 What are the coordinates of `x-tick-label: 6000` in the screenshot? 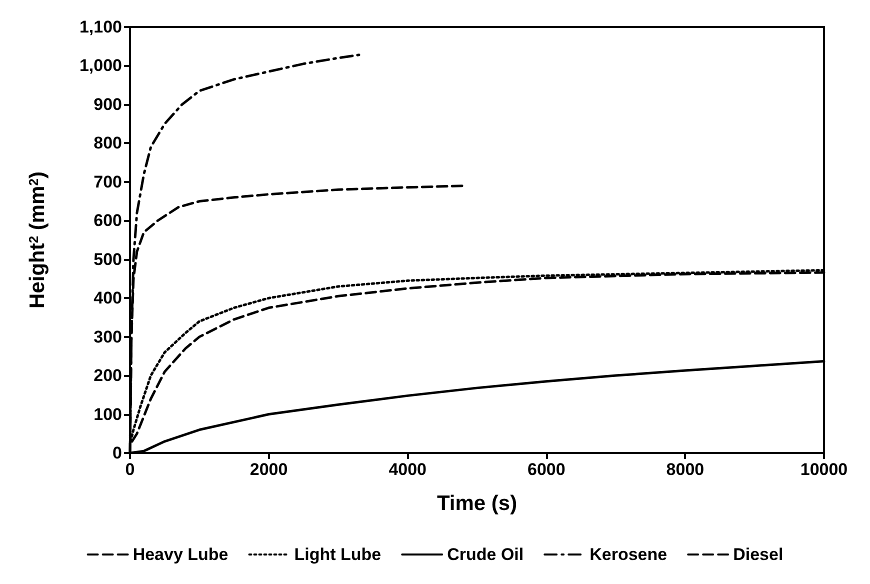 It's located at (546, 469).